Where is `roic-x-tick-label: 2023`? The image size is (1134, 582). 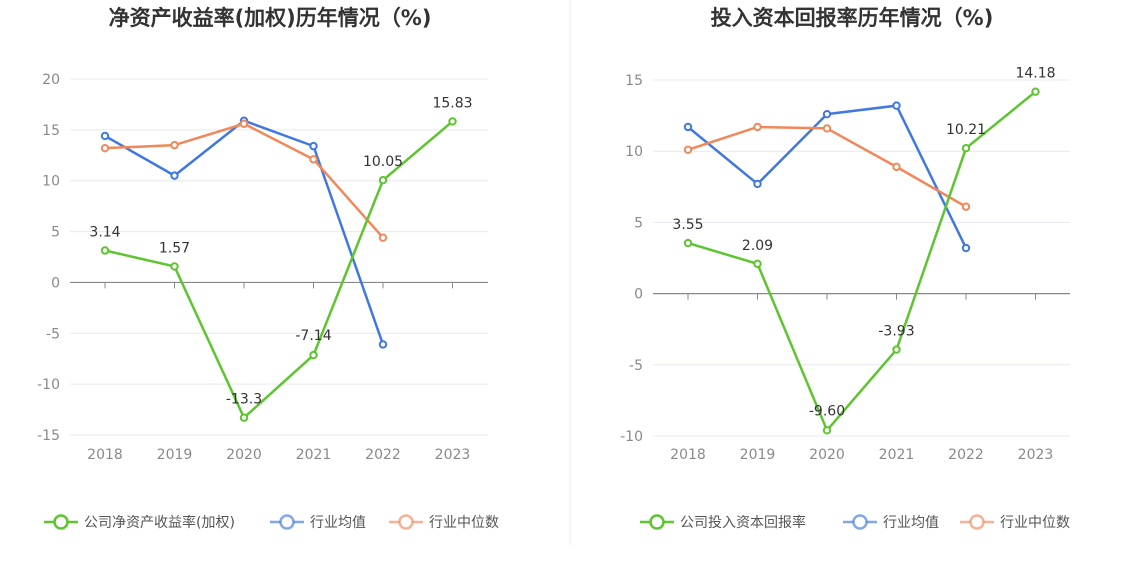 roic-x-tick-label: 2023 is located at coordinates (1036, 455).